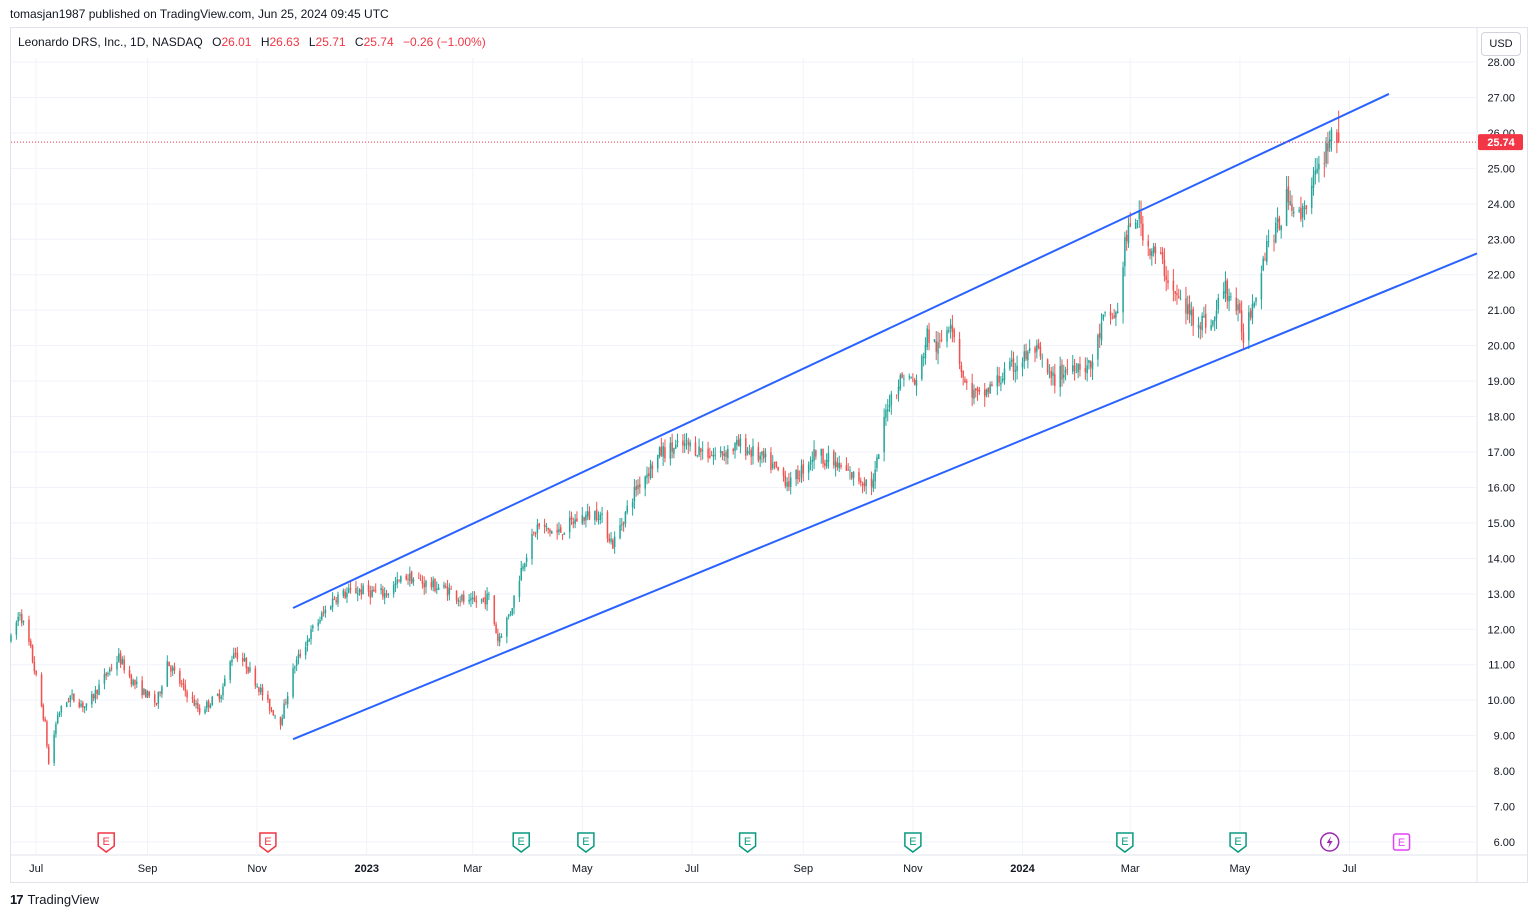 The height and width of the screenshot is (918, 1540). What do you see at coordinates (1501, 382) in the screenshot?
I see `y-tick-label: 19.00` at bounding box center [1501, 382].